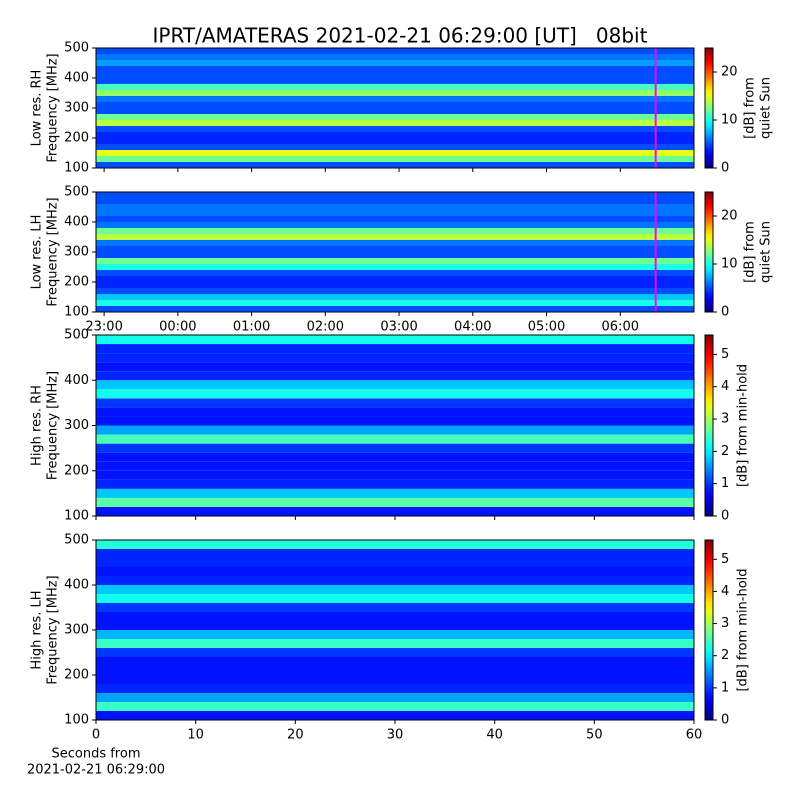 The height and width of the screenshot is (804, 800). I want to click on x-tick-label: 03:00, so click(398, 327).